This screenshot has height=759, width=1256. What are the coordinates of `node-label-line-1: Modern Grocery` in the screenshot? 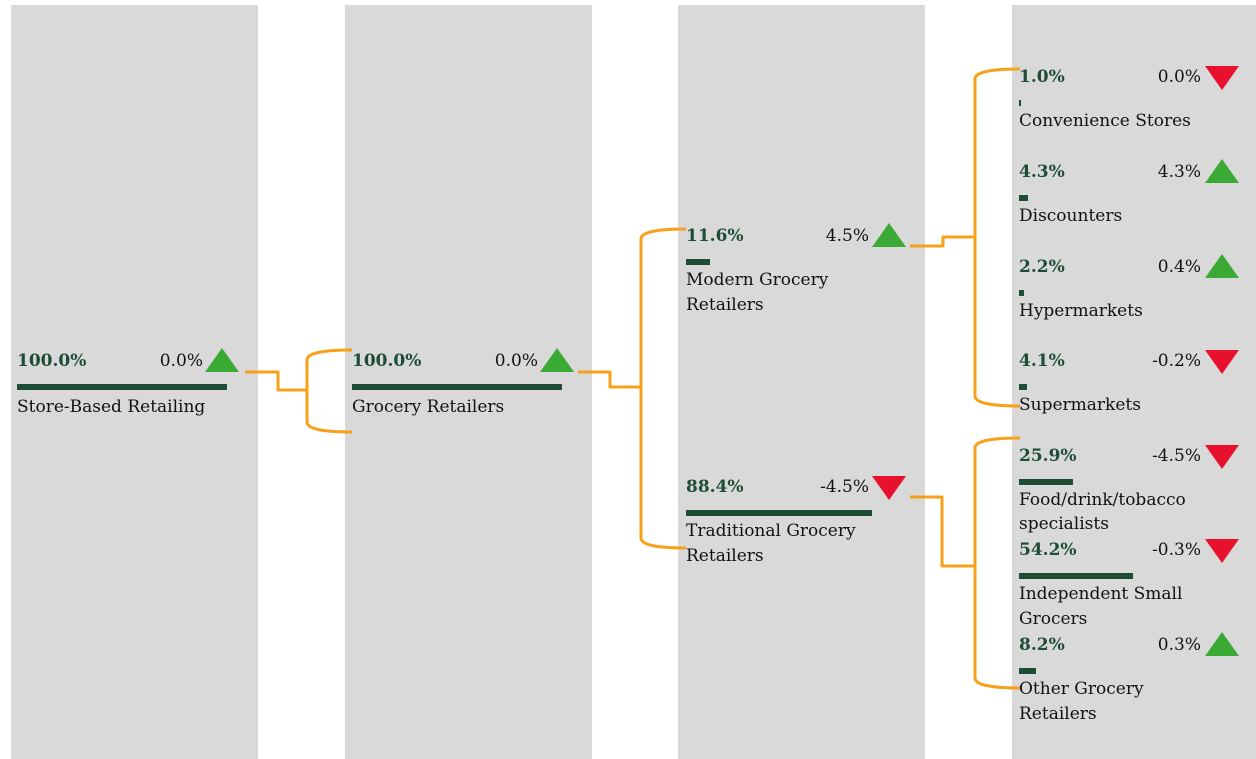 It's located at (757, 280).